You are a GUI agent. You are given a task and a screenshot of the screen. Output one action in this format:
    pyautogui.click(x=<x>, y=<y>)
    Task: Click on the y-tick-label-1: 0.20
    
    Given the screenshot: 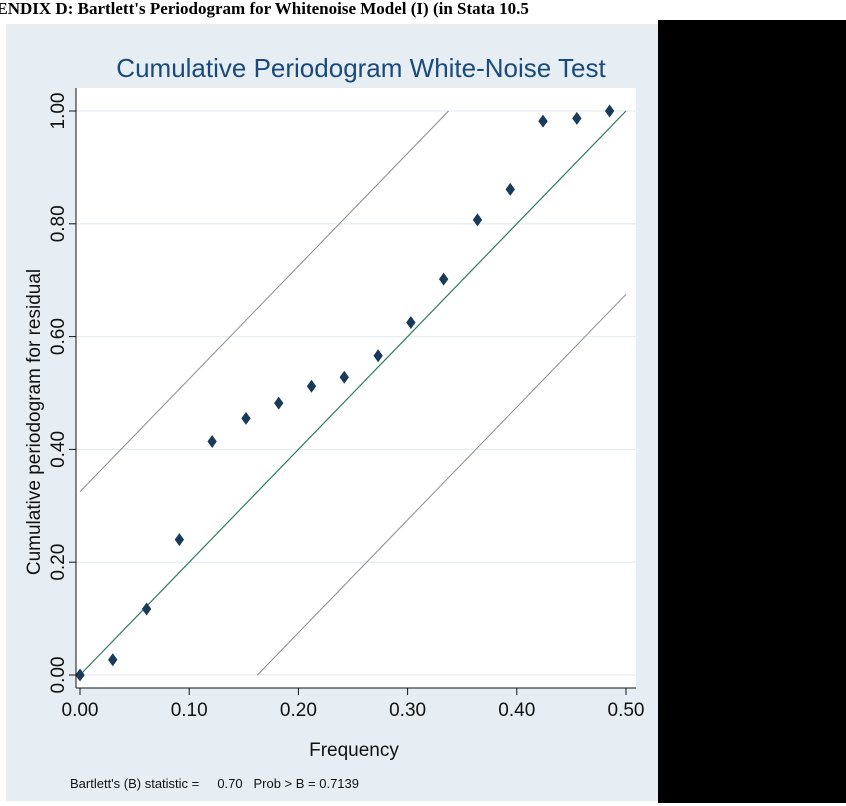 What is the action you would take?
    pyautogui.click(x=58, y=562)
    